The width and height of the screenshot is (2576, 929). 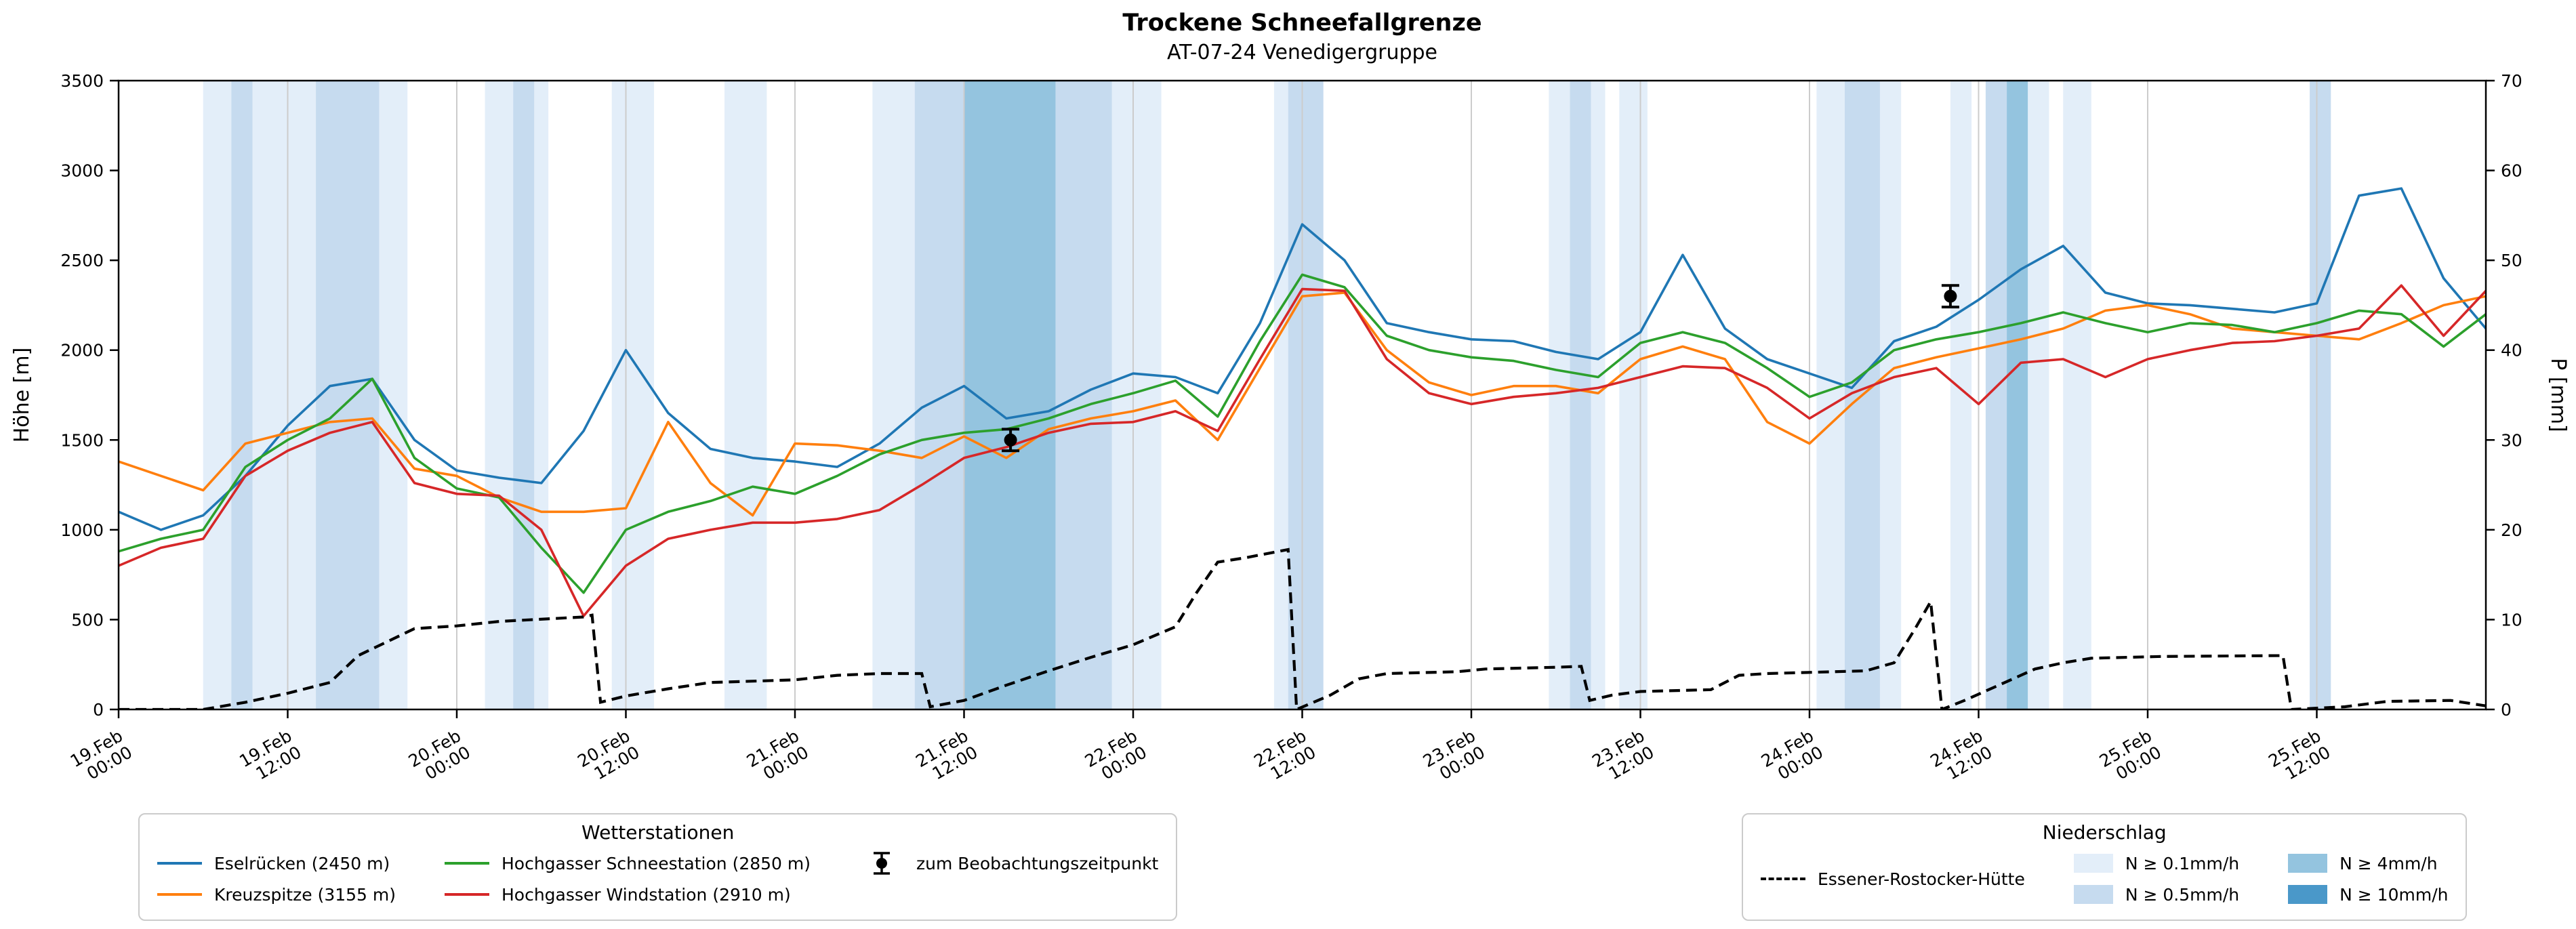 I want to click on svg-text: 1500, so click(x=82, y=440).